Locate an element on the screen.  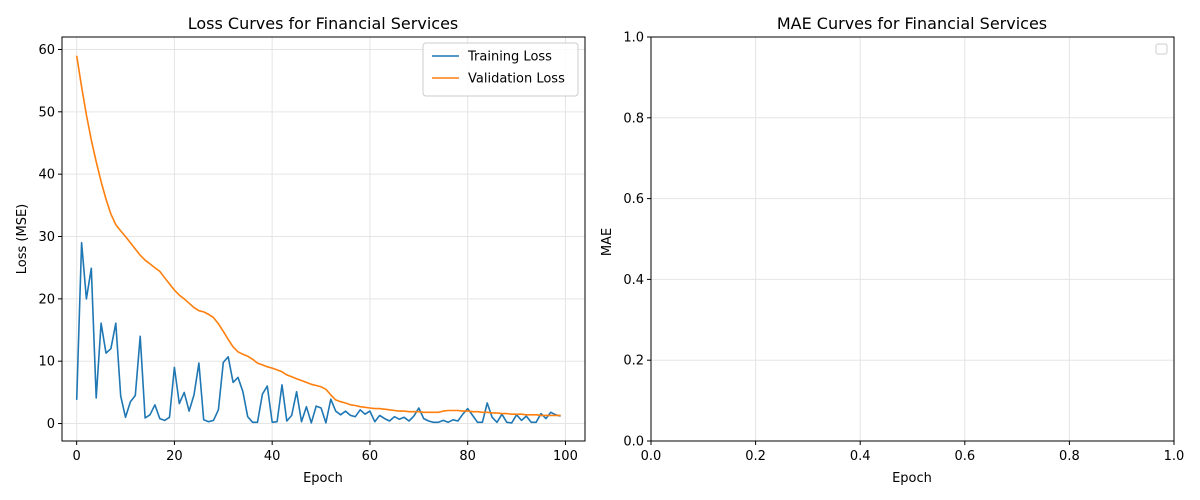
loss-chart-ylabel: Loss (MSE) is located at coordinates (22, 239).